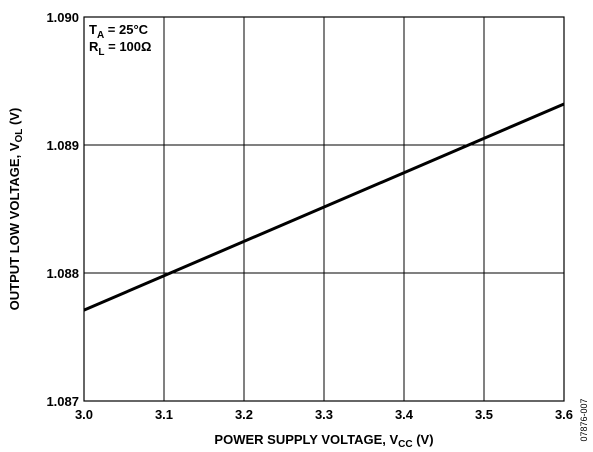 The width and height of the screenshot is (593, 452). I want to click on x-tick-label: 3.4, so click(404, 414).